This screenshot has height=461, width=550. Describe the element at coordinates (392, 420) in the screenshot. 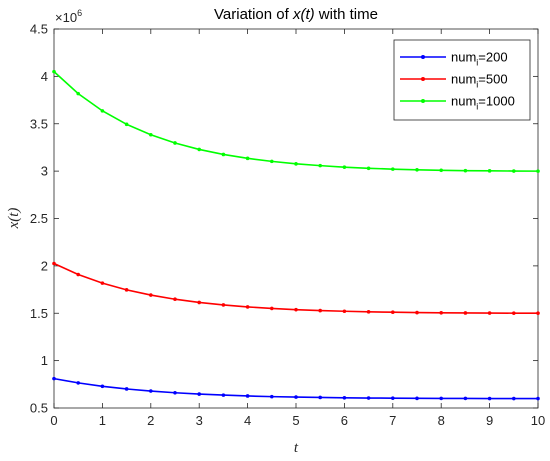

I see `x-tick-label: 7` at that location.